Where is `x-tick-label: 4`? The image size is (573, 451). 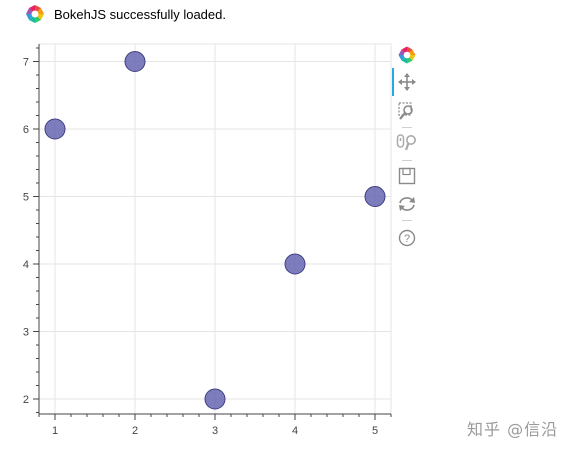 x-tick-label: 4 is located at coordinates (295, 431).